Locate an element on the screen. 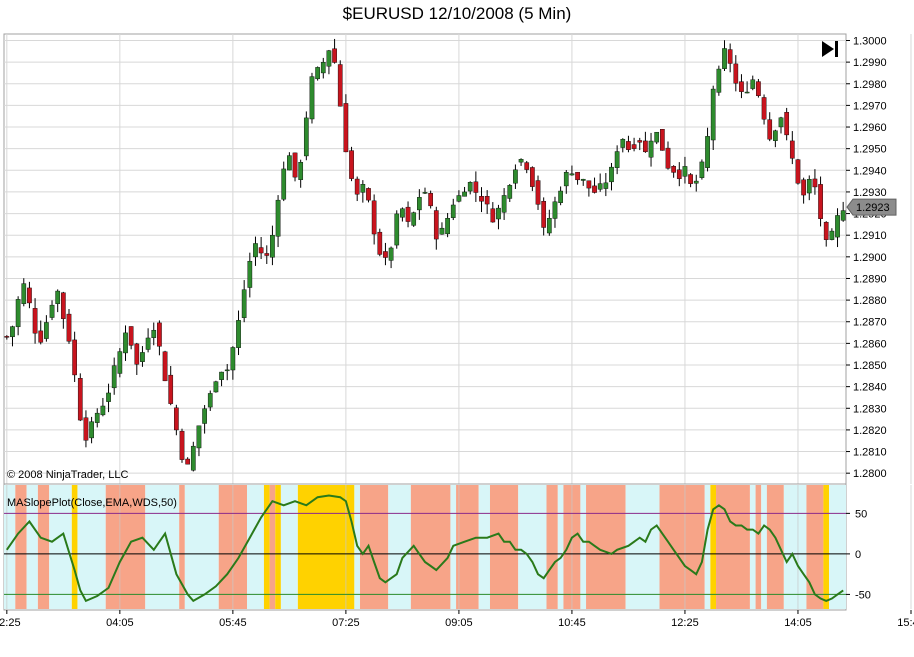  last-price-value: 1.2923 is located at coordinates (873, 208).